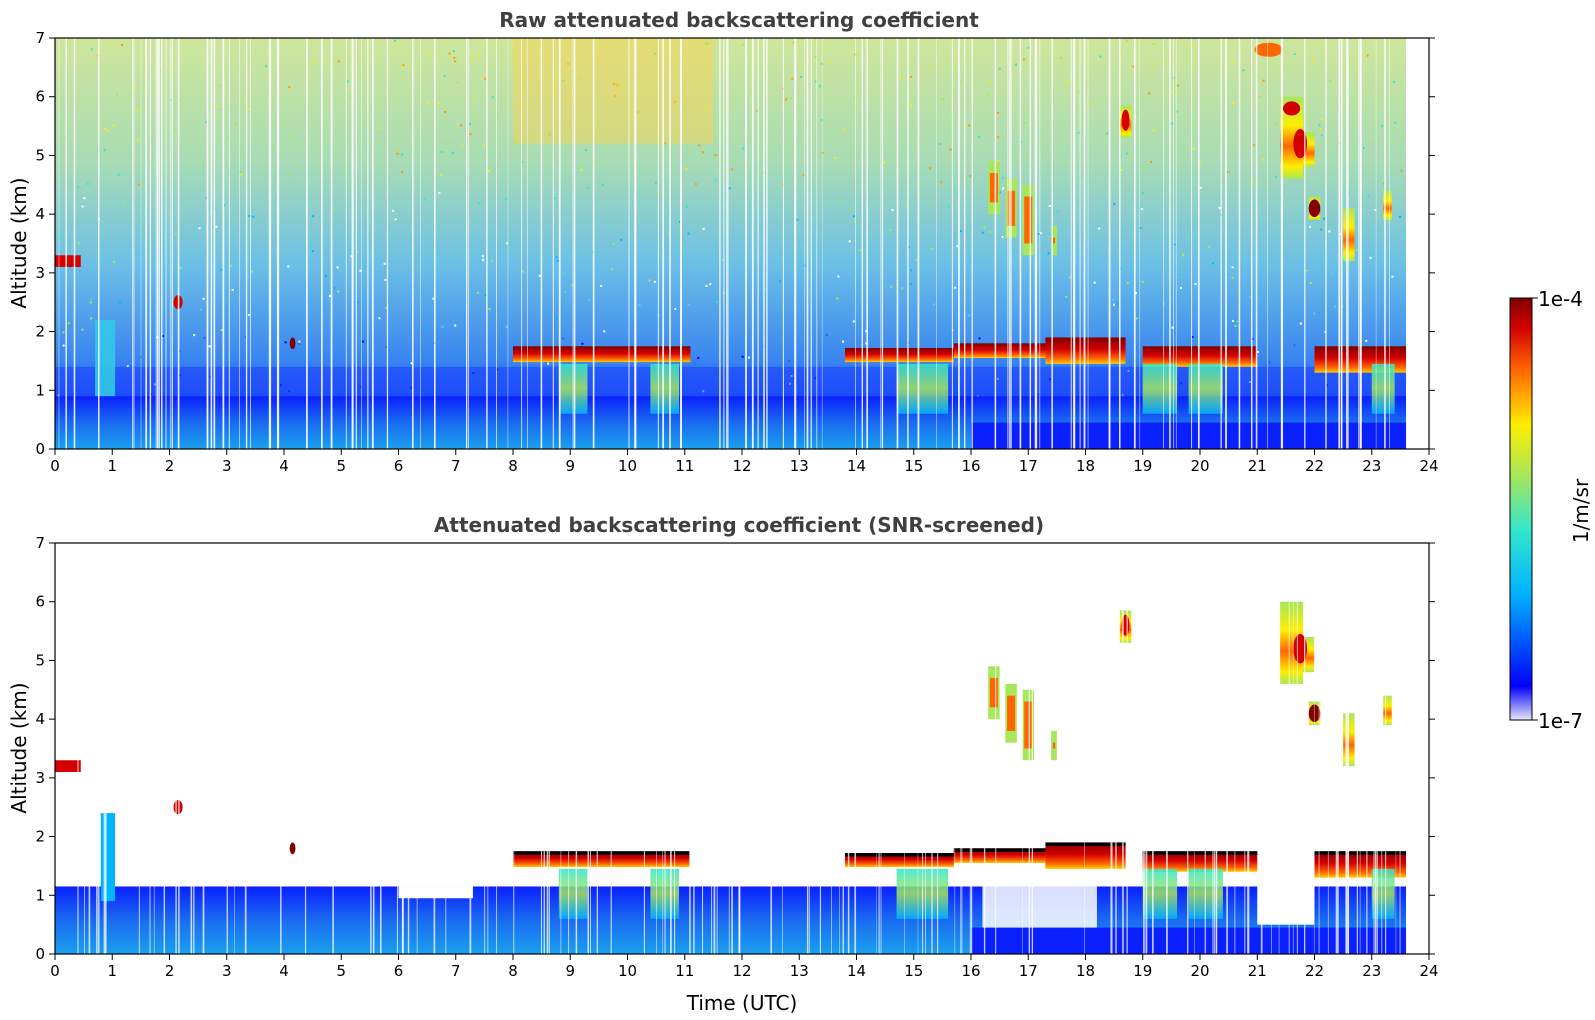  What do you see at coordinates (856, 971) in the screenshot?
I see `x-tick-label: 14` at bounding box center [856, 971].